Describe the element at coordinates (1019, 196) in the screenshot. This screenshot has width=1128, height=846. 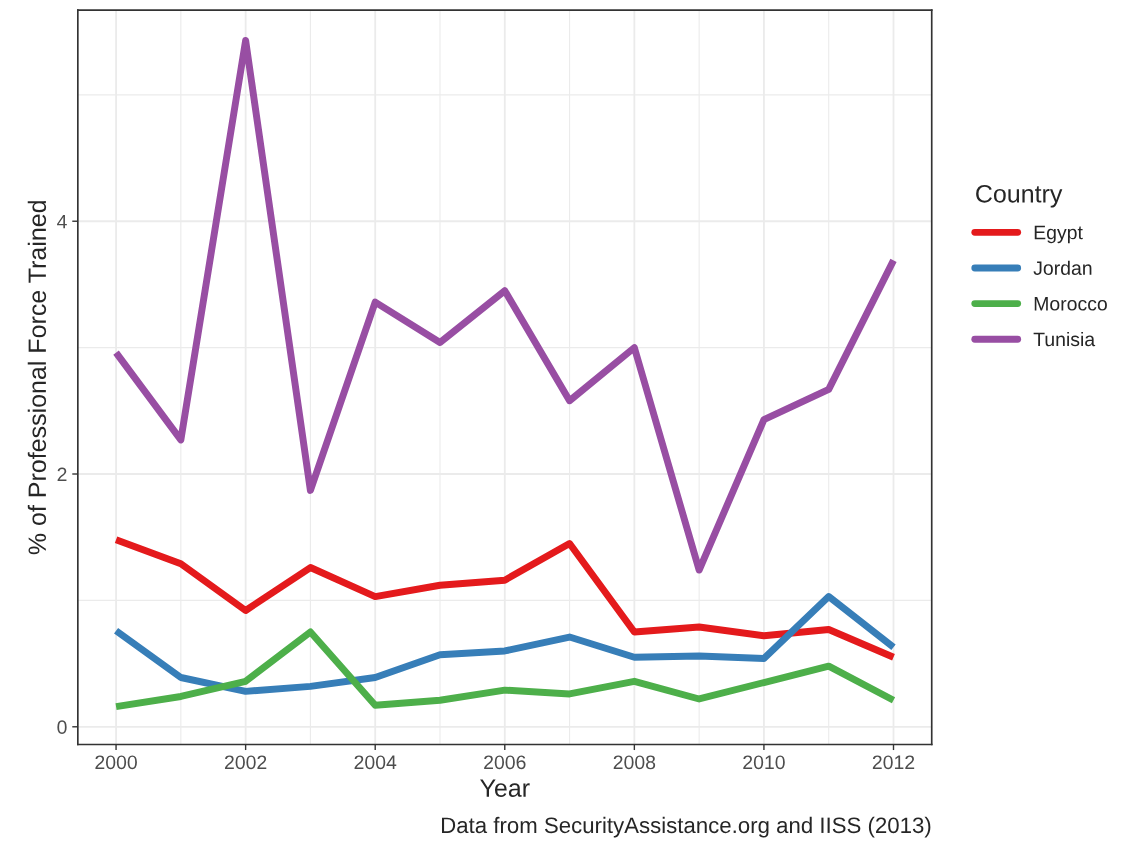
I see `legend-title: Country` at that location.